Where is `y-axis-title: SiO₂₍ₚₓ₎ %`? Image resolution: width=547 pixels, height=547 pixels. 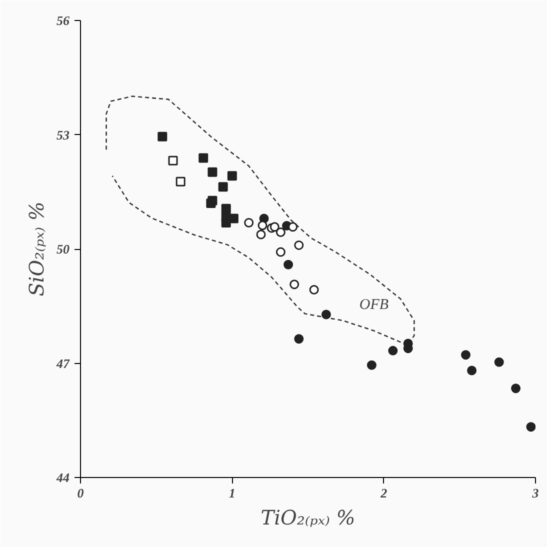 y-axis-title: SiO₂₍ₚₓ₎ % is located at coordinates (36, 249).